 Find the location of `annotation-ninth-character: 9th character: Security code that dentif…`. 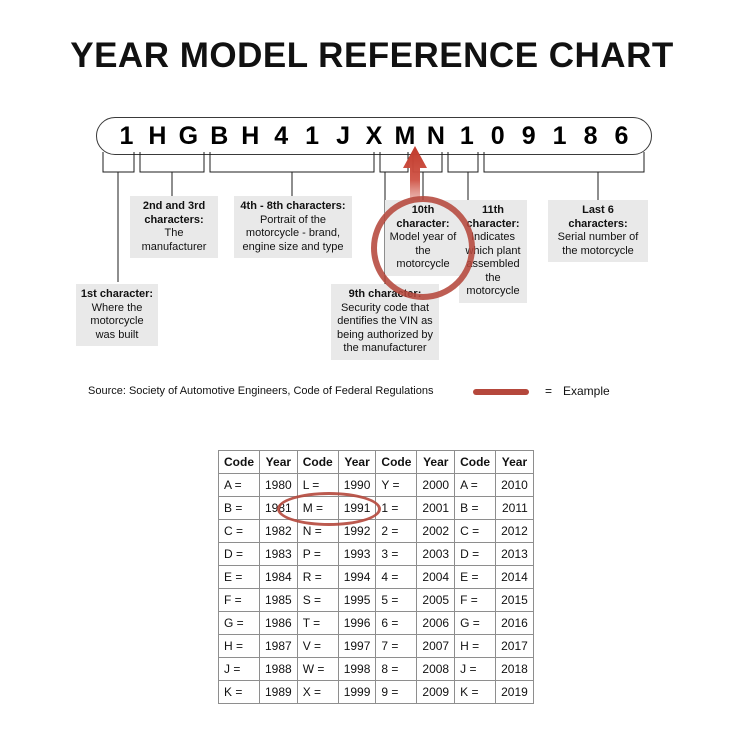

annotation-ninth-character: 9th character: Security code that dentif… is located at coordinates (385, 322).